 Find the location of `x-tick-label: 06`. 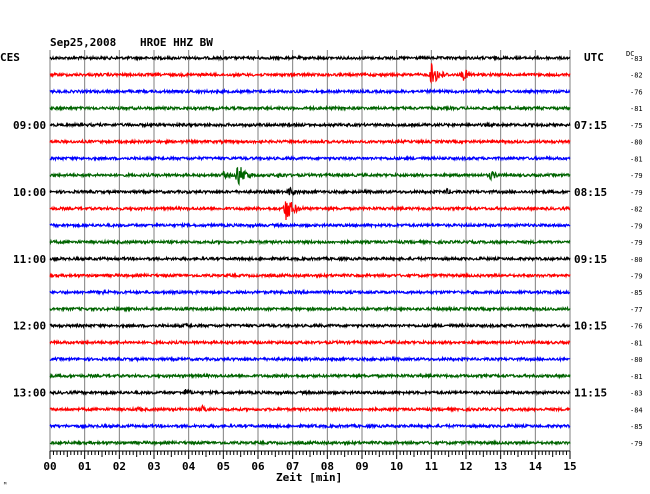

x-tick-label: 06 is located at coordinates (258, 466).